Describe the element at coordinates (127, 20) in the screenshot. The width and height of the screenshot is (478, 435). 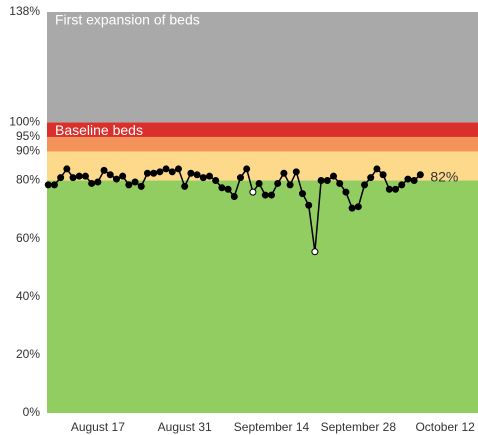
I see `band-label: First expansion of beds` at that location.